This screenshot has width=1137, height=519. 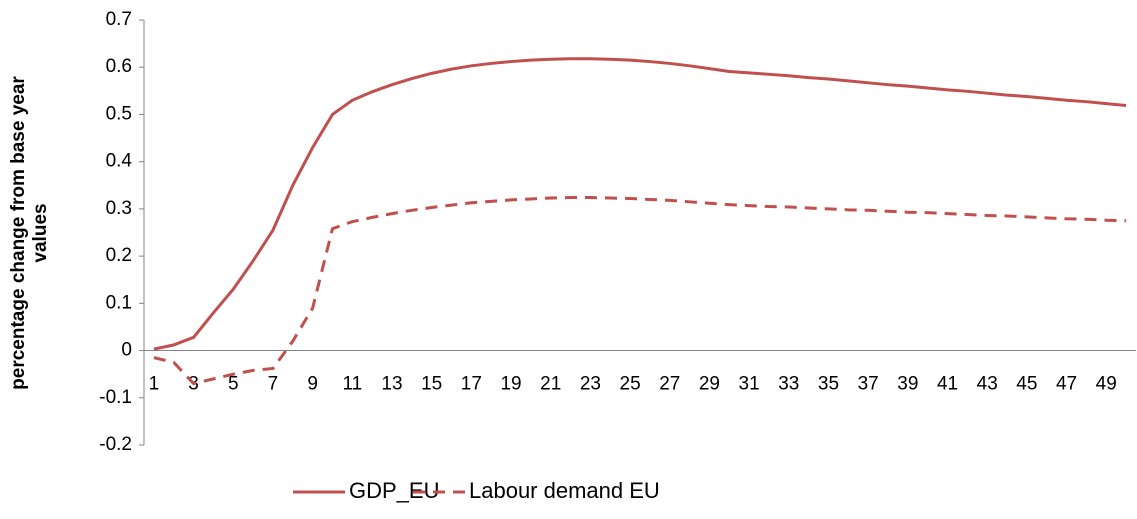 I want to click on y-tick-label: 0, so click(x=126, y=350).